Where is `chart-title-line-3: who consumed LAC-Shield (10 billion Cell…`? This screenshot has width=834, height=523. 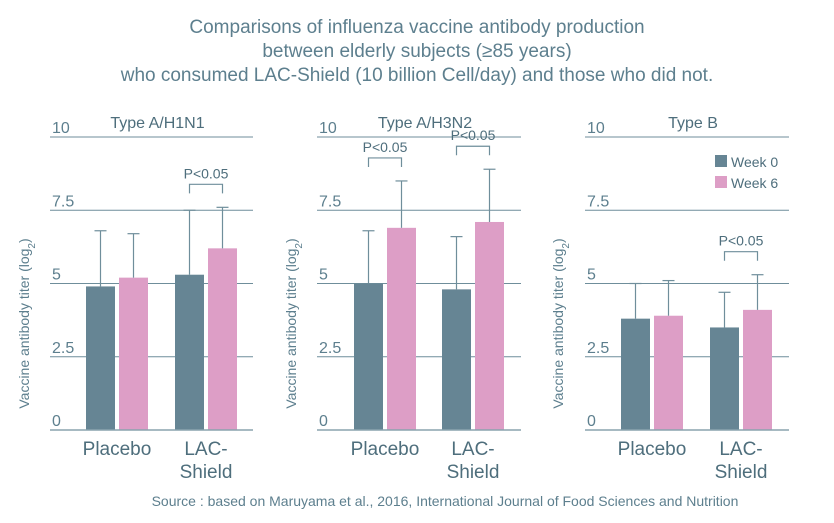 chart-title-line-3: who consumed LAC-Shield (10 billion Cell… is located at coordinates (417, 75).